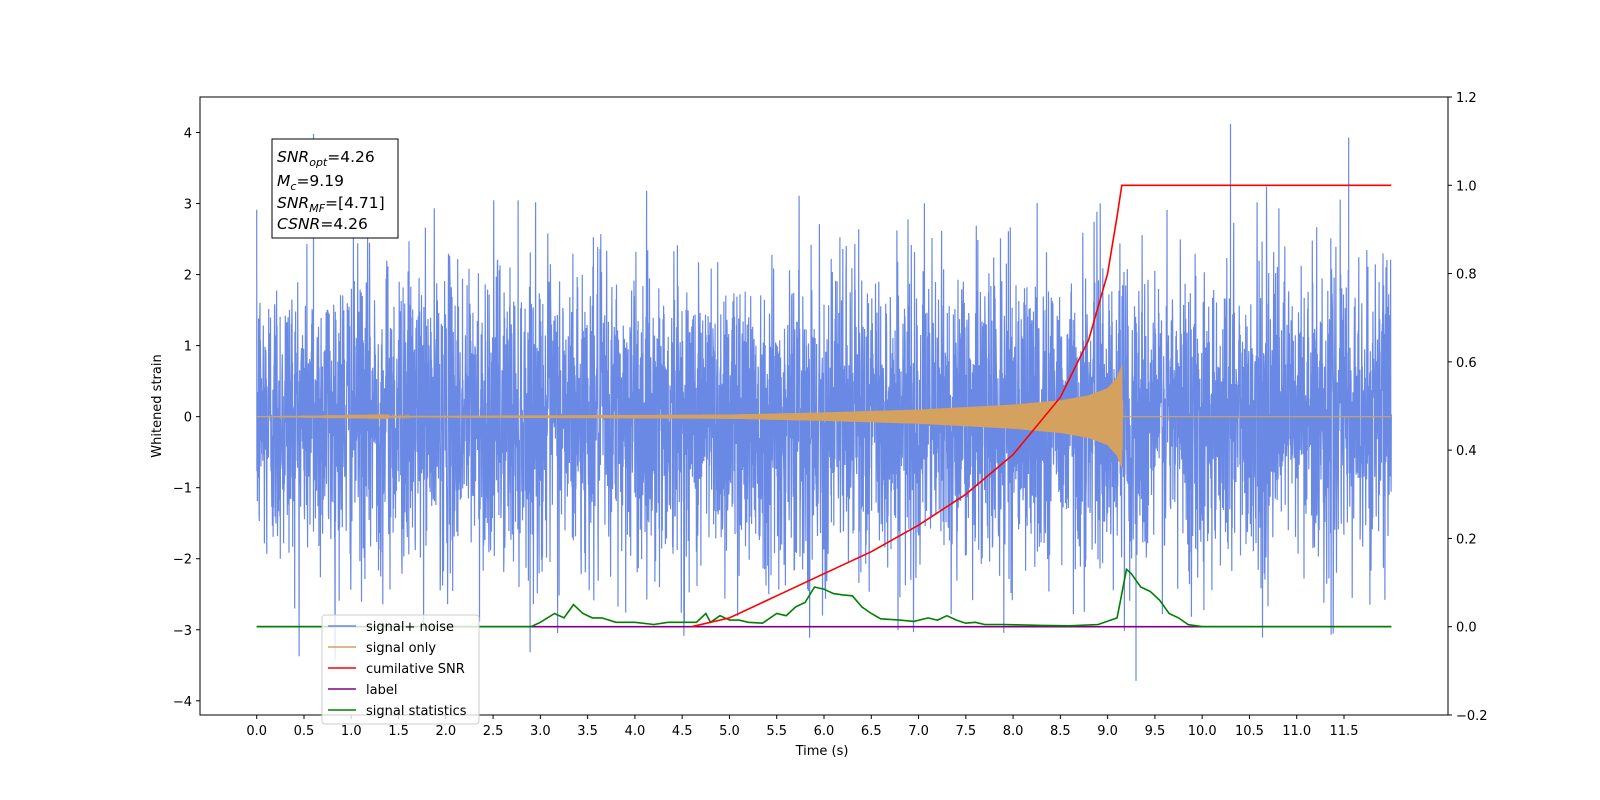 The width and height of the screenshot is (1600, 800). Describe the element at coordinates (1013, 731) in the screenshot. I see `x-tick-label: 8.0` at that location.